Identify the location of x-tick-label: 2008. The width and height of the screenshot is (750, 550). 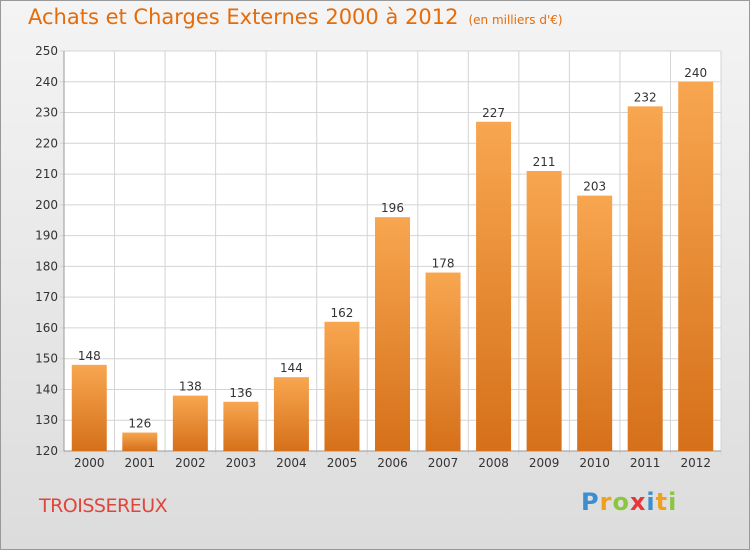
(493, 463).